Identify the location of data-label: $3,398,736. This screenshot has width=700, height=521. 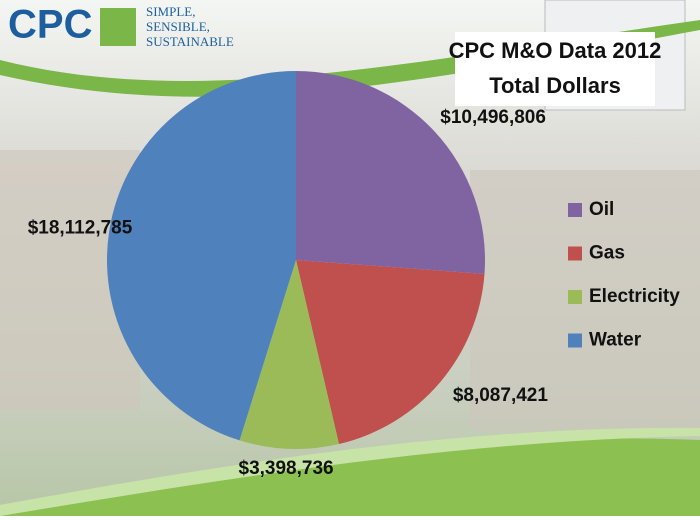
(286, 468).